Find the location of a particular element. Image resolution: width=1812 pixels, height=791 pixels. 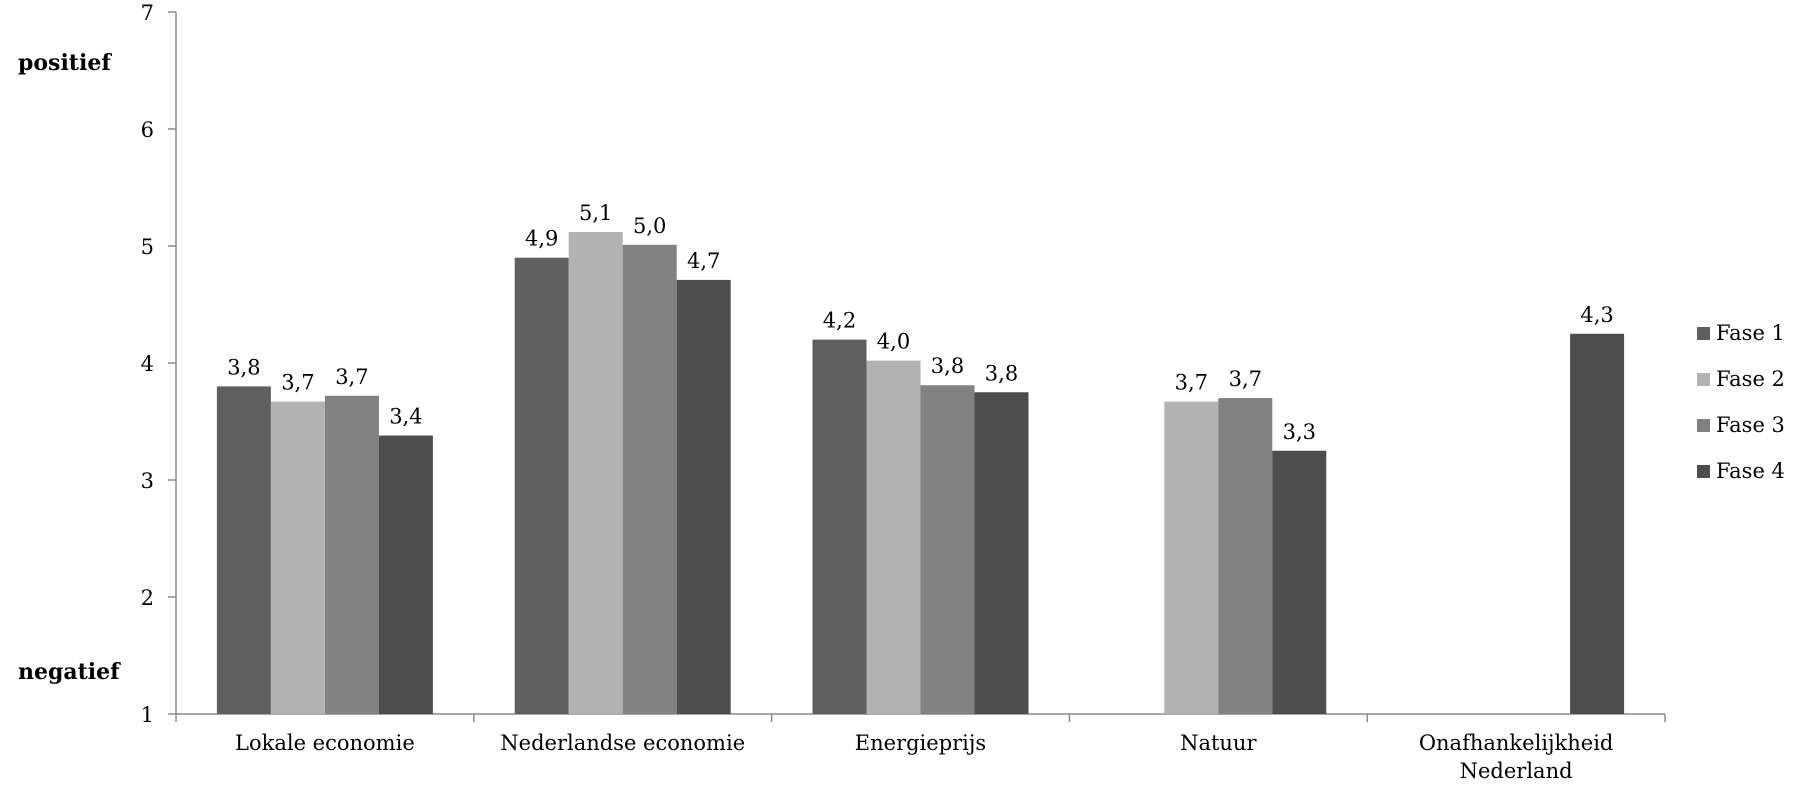

y-tick-label: 7 is located at coordinates (147, 13).